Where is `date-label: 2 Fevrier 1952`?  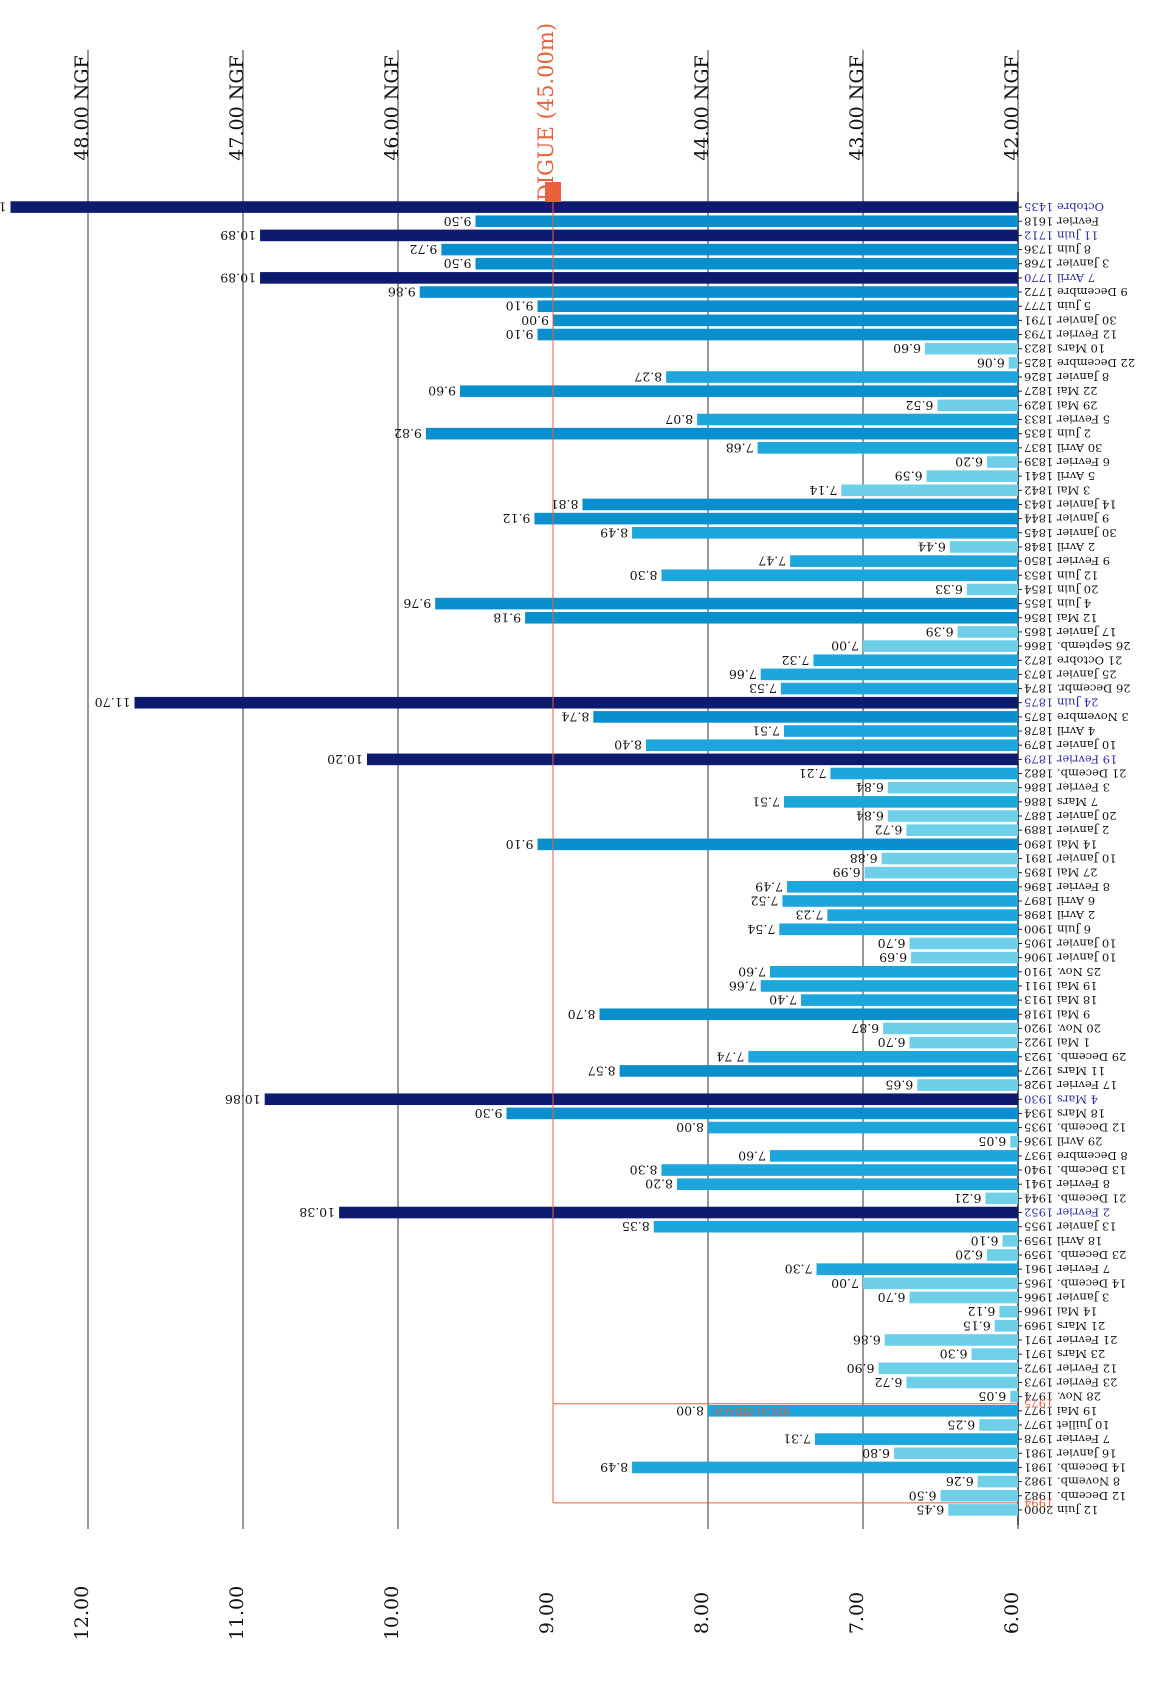 date-label: 2 Fevrier 1952 is located at coordinates (1067, 1213).